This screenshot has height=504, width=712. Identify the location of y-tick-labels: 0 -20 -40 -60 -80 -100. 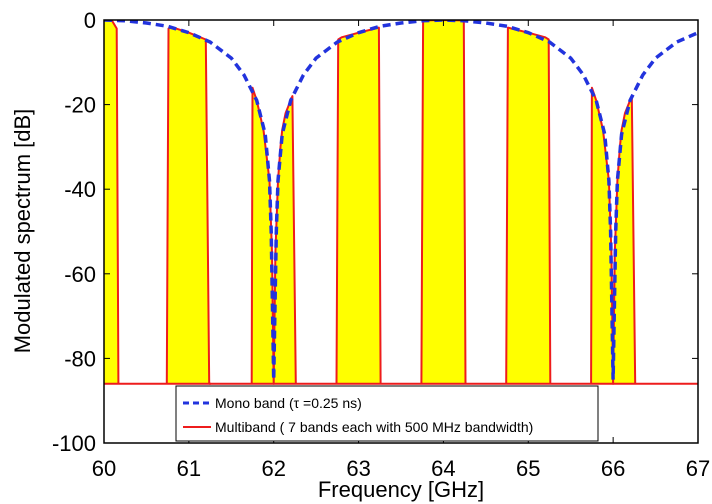
(74, 232).